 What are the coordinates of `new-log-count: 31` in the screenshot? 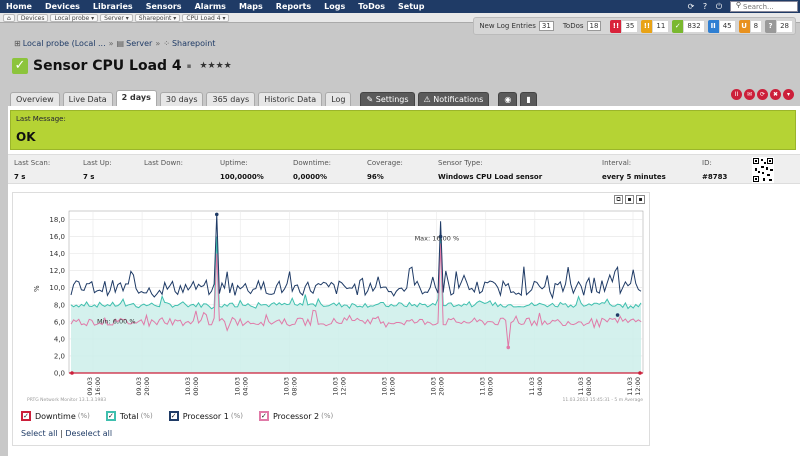 It's located at (546, 26).